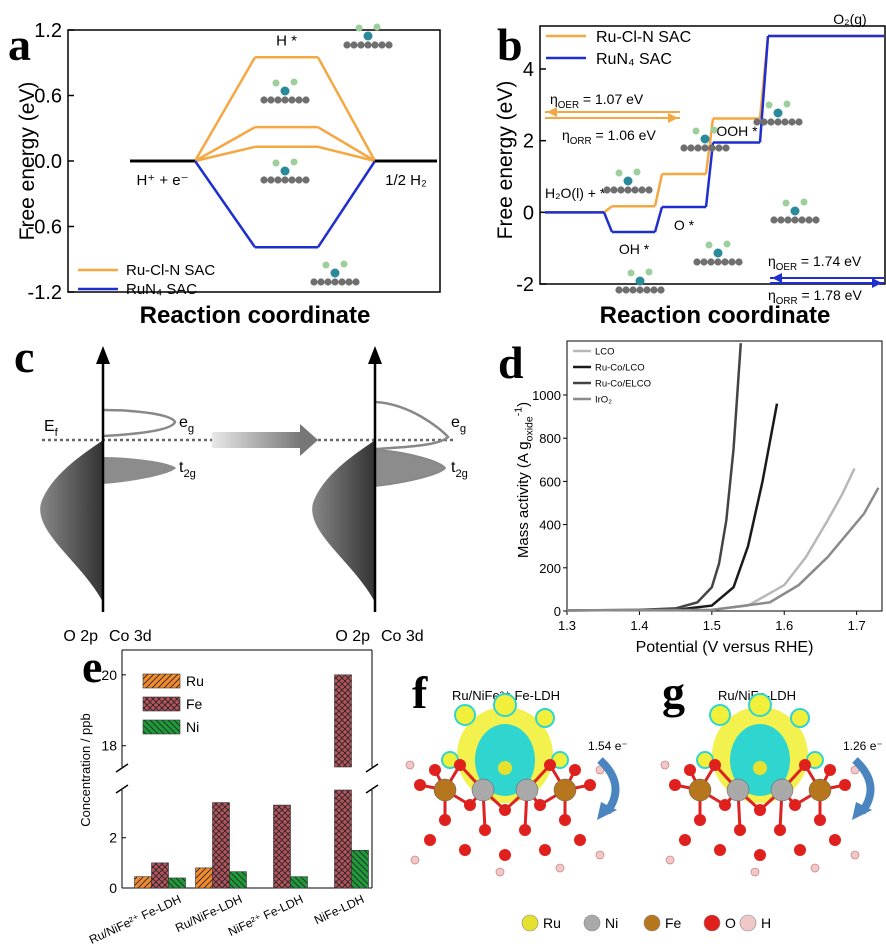 This screenshot has height=948, width=886. I want to click on y-tick-label: 0.0, so click(48, 162).